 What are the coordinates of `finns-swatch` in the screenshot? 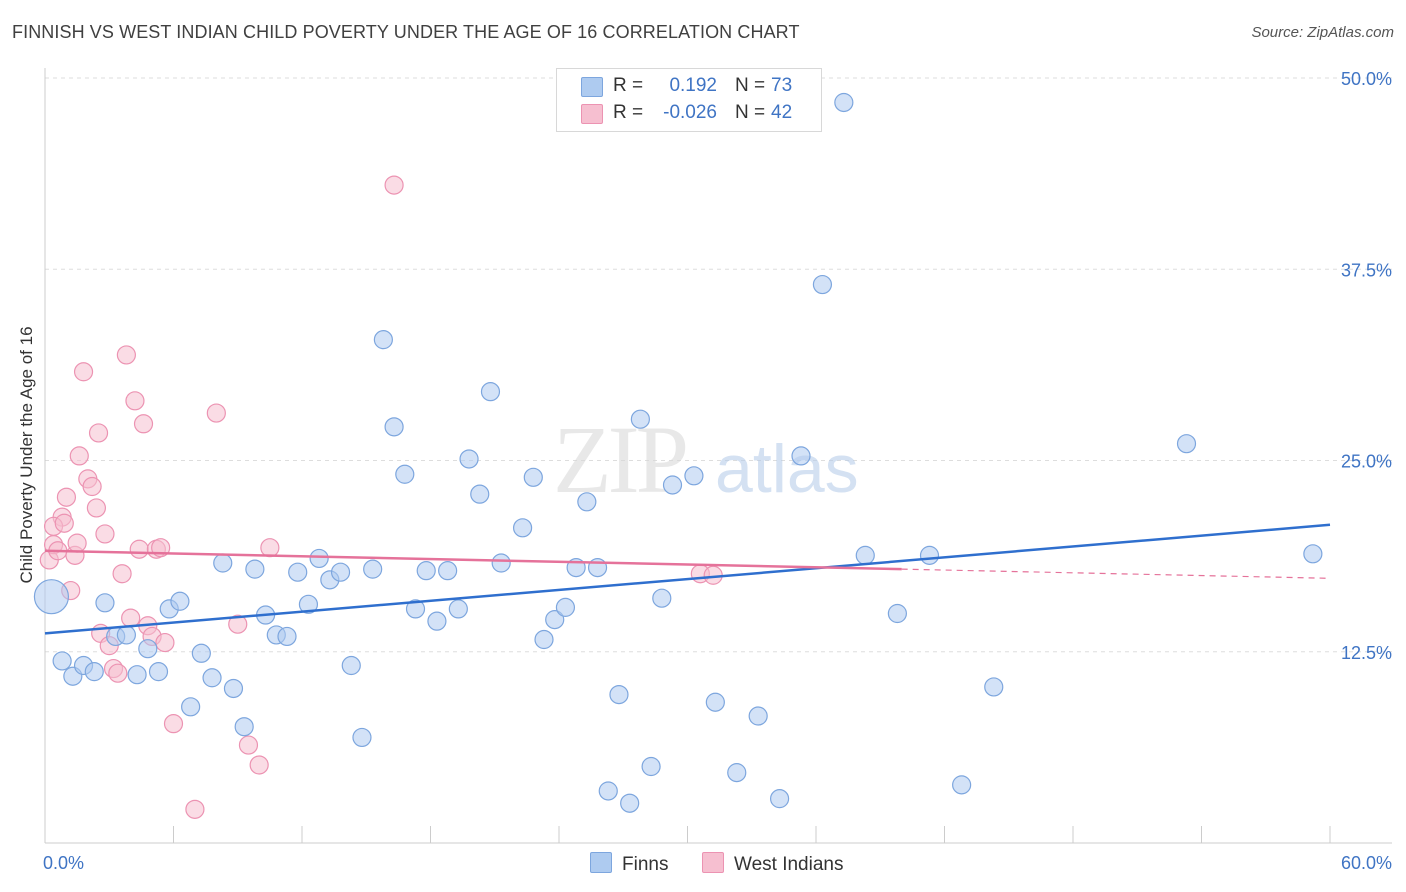 It's located at (601, 862).